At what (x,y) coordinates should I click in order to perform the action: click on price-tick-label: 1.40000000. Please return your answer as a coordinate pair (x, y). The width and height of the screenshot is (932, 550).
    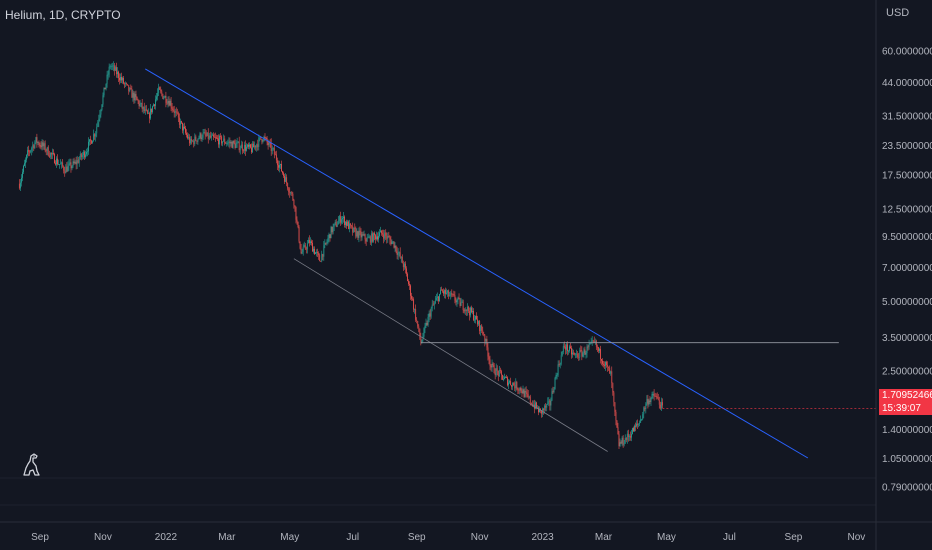
    Looking at the image, I should click on (907, 430).